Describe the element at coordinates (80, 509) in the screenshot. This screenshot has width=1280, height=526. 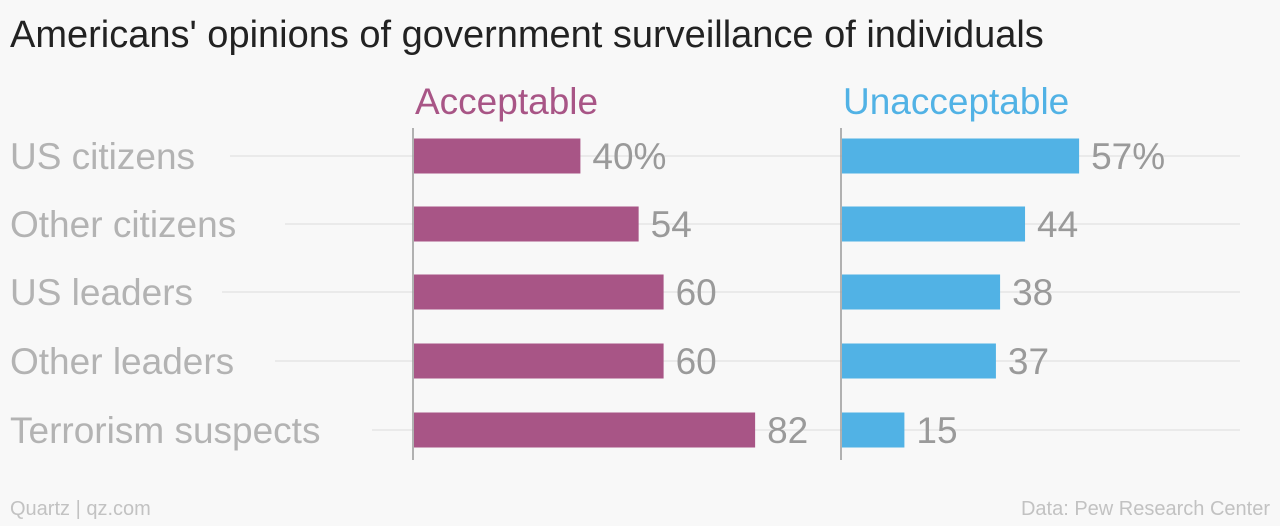
I see `footer-credit: Quartz | qz.com` at that location.